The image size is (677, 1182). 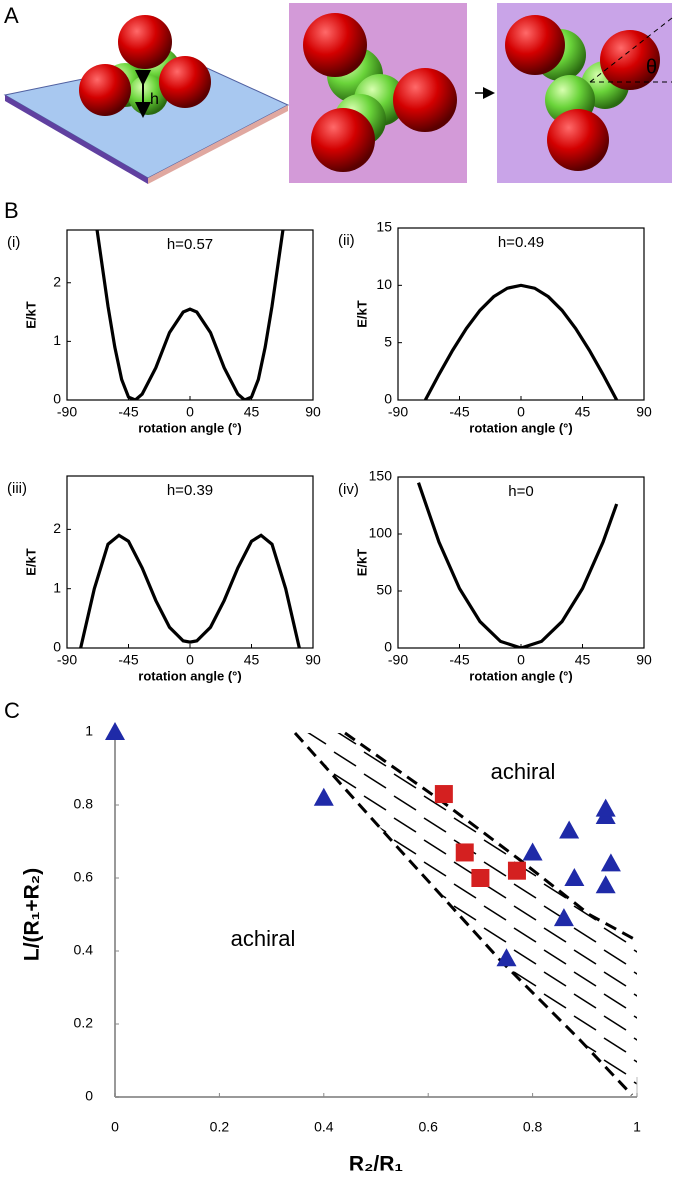 What do you see at coordinates (12, 710) in the screenshot?
I see `panel-label: C` at bounding box center [12, 710].